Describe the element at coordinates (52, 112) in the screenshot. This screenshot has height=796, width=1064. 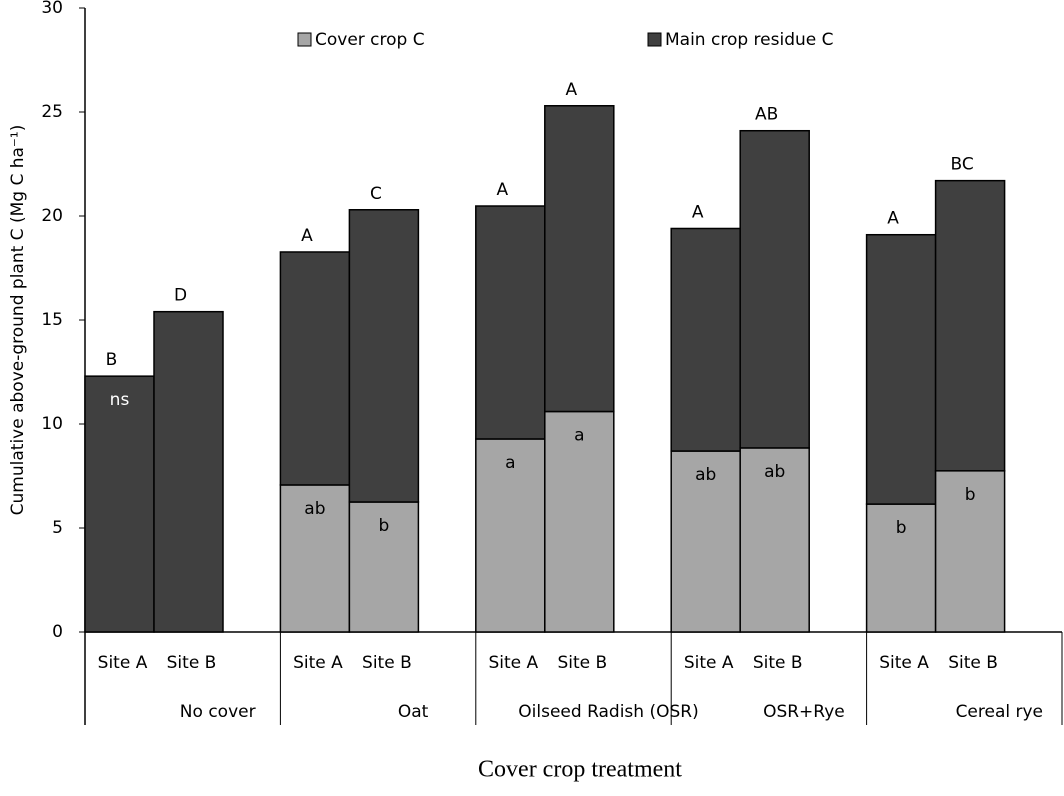
I see `y-tick-label: 25` at that location.